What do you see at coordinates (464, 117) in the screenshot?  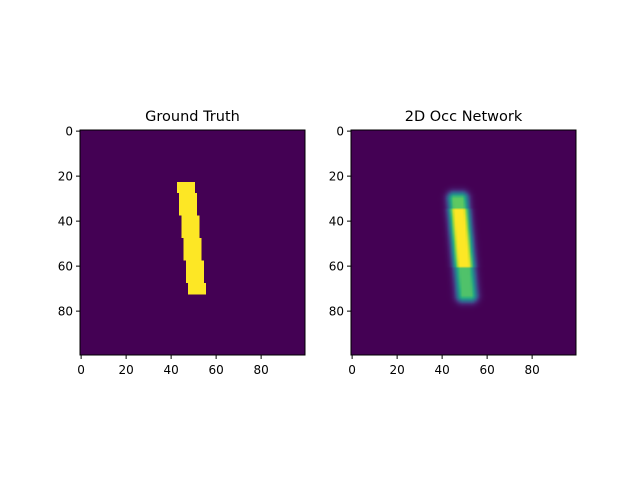 I see `chart-title: 2D Occ Network` at bounding box center [464, 117].